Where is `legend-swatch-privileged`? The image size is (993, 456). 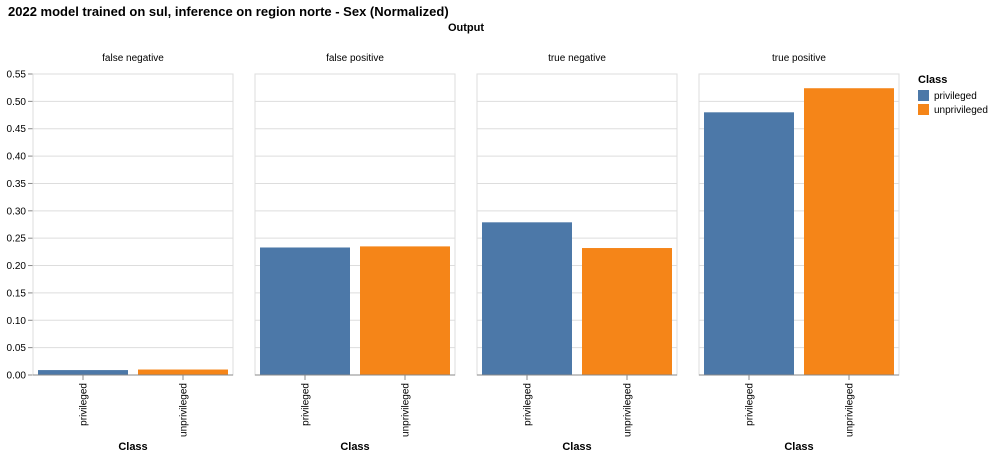
legend-swatch-privileged is located at coordinates (923, 95).